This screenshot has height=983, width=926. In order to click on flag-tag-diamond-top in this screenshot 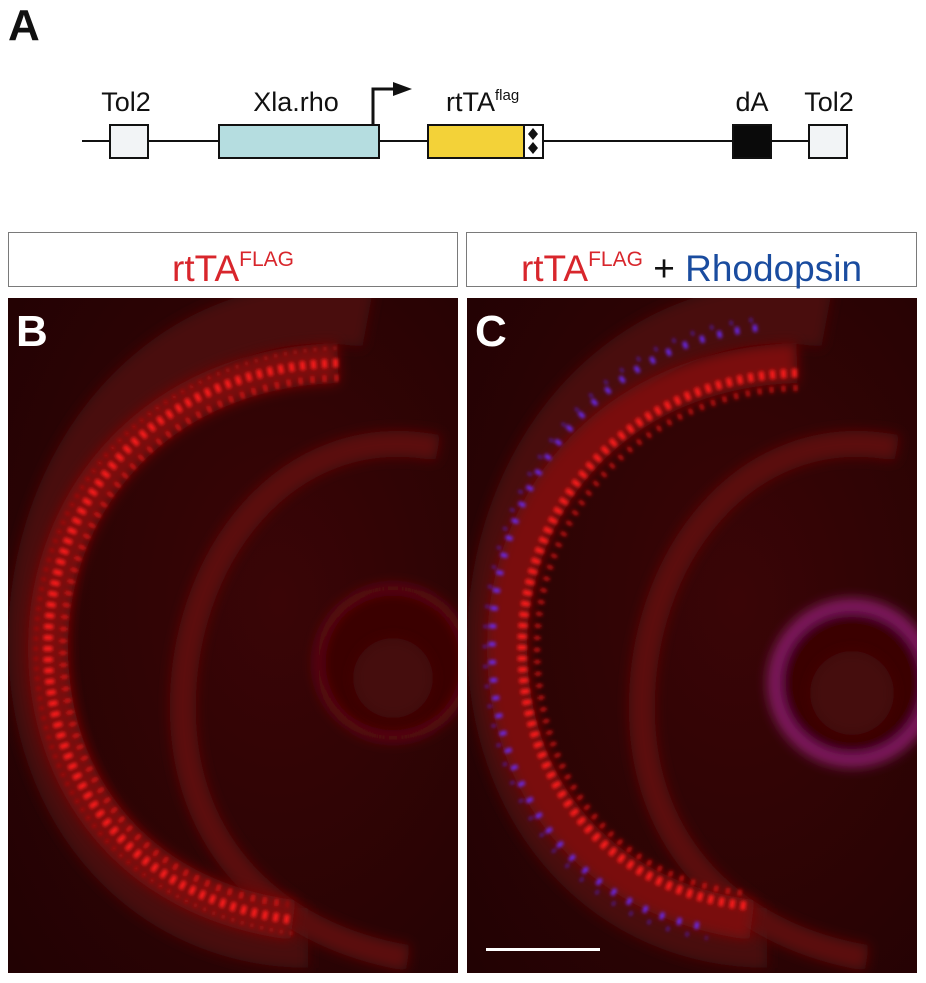, I will do `click(533, 134)`.